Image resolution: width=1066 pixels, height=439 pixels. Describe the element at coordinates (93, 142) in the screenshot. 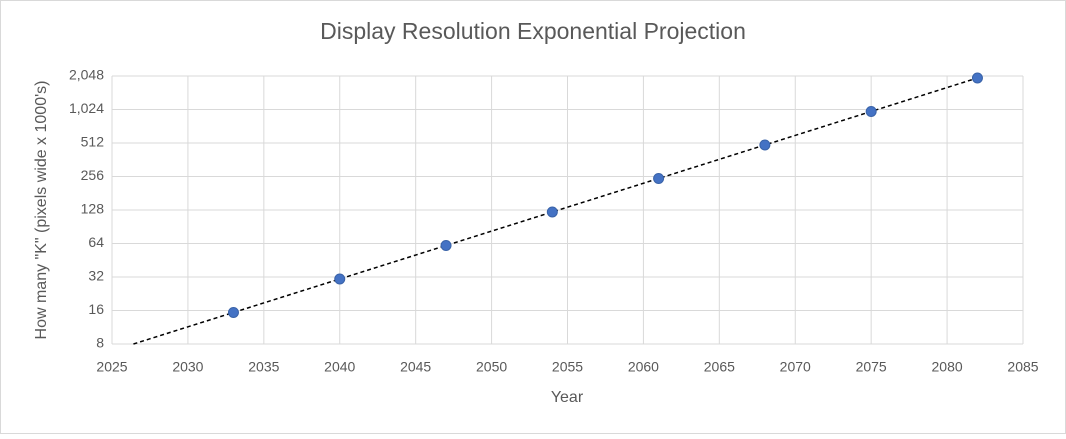

I see `y-tick-label: 512` at that location.